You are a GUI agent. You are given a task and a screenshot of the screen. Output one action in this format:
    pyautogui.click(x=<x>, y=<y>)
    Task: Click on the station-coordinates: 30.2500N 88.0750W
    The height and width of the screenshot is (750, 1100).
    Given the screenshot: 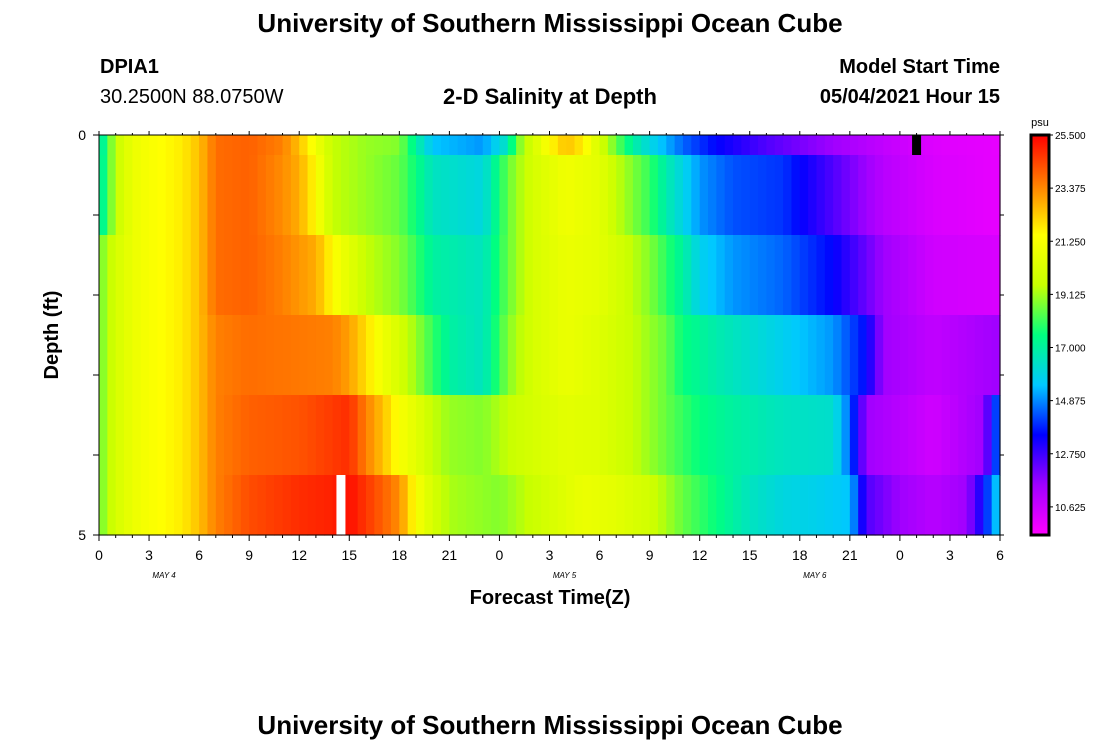 What is the action you would take?
    pyautogui.click(x=192, y=97)
    